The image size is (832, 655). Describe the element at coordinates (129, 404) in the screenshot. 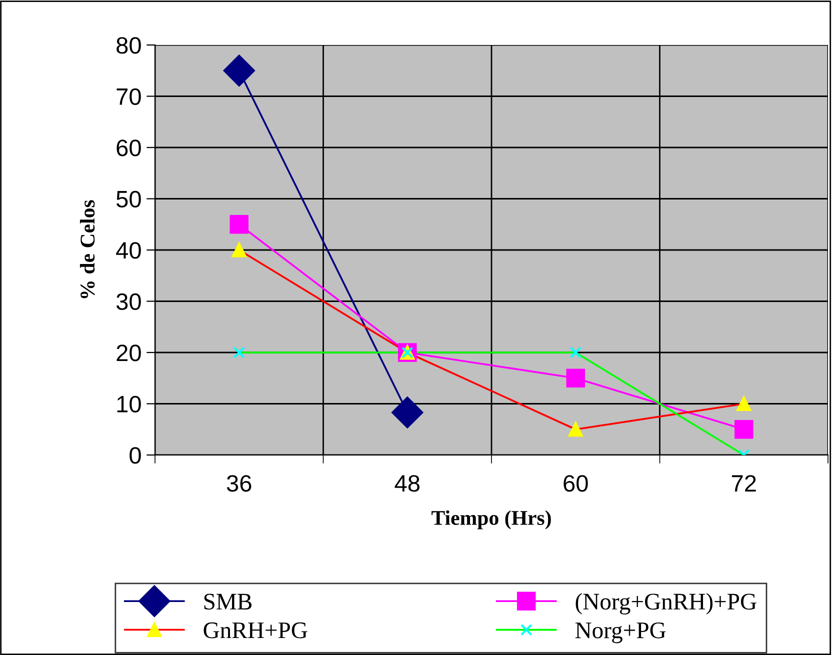

I see `y-tick-label: 10` at that location.